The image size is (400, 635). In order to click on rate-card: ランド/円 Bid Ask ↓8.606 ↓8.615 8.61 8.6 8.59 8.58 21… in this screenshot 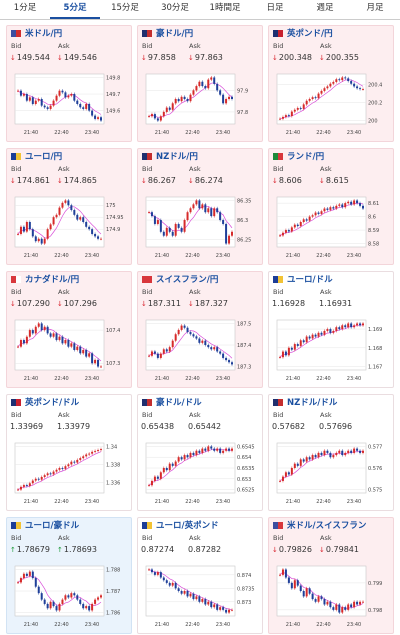, I will do `click(331, 206)`.